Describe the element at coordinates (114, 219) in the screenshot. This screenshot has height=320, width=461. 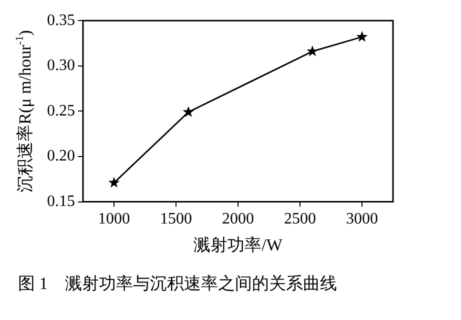
I see `x-tick-label: 1000` at that location.